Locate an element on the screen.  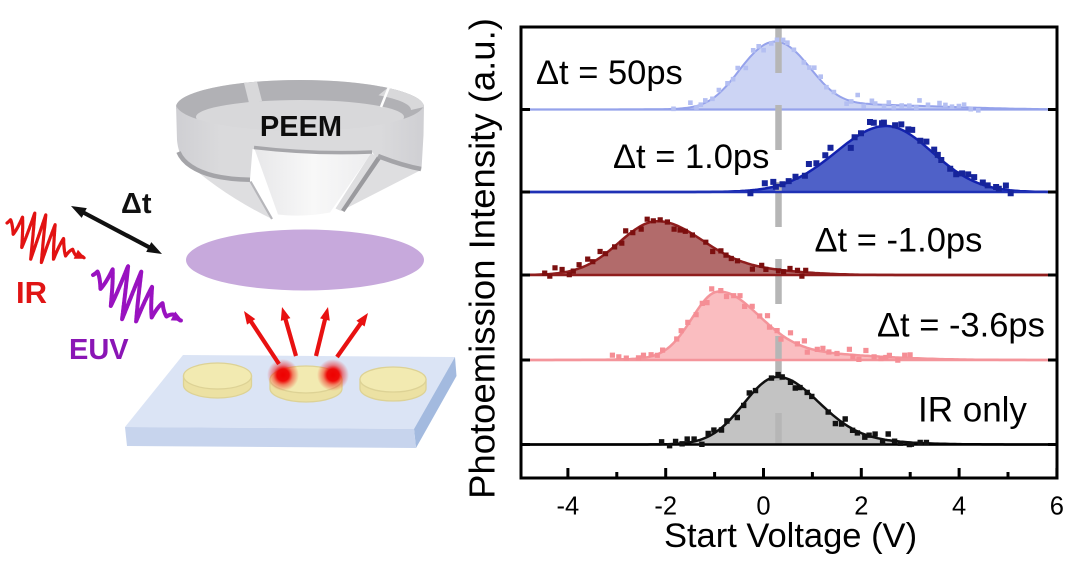
svg-text: Δt = 1.0ps is located at coordinates (691, 157).